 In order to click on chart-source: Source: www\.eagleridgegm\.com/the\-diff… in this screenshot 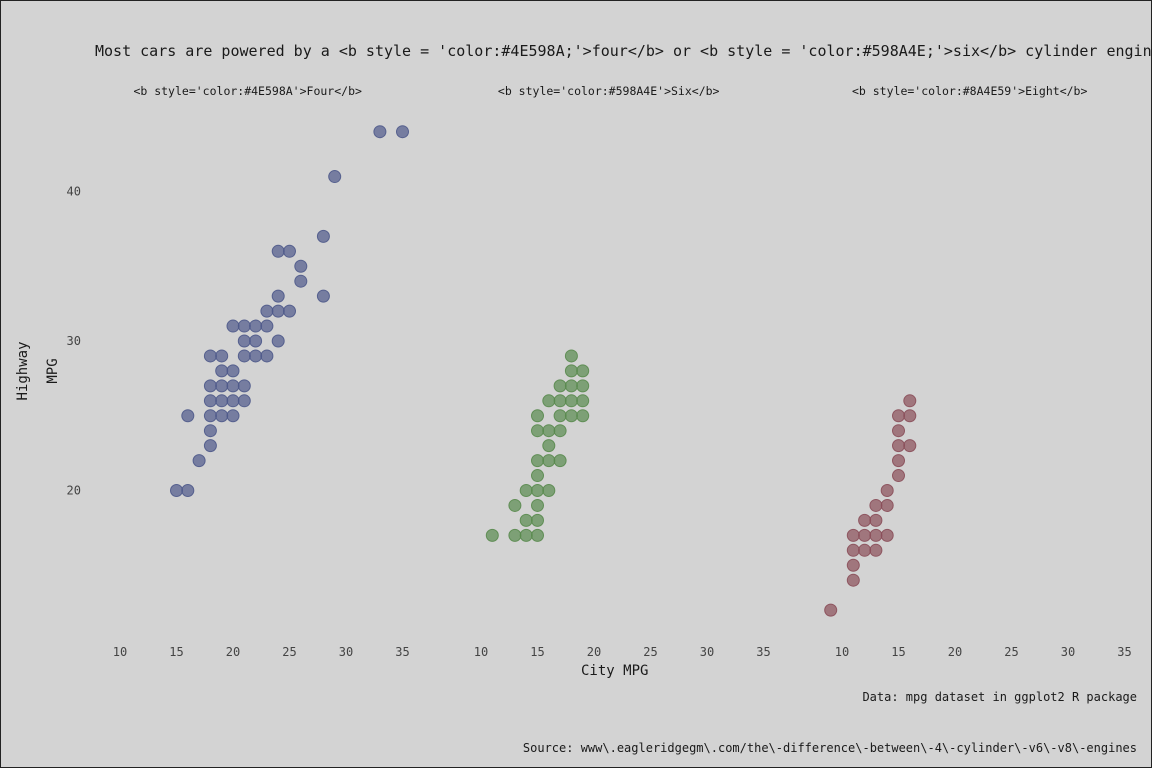, I will do `click(830, 748)`.